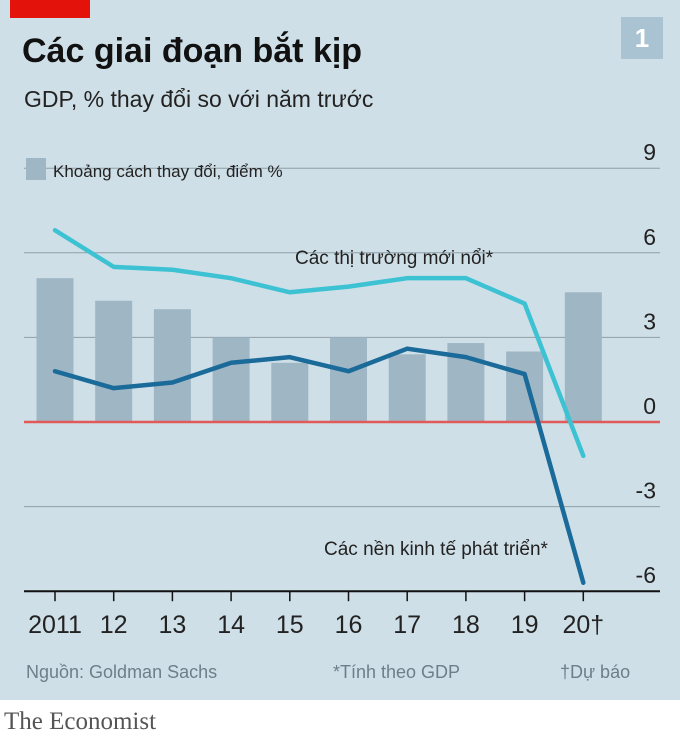  I want to click on x-tick-label: 12, so click(114, 625).